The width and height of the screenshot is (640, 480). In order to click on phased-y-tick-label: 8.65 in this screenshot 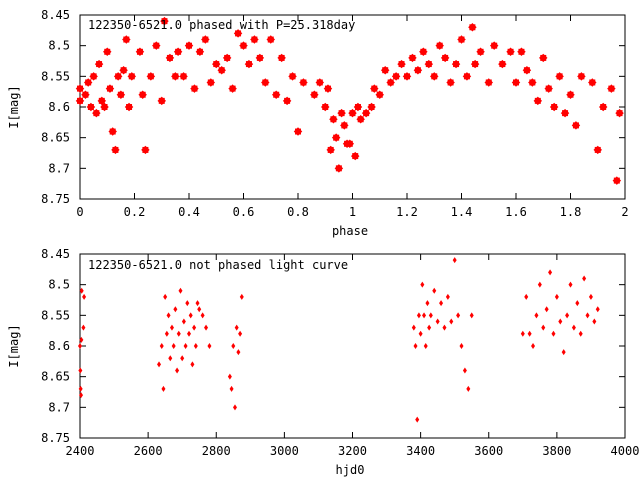, I will do `click(55, 138)`.